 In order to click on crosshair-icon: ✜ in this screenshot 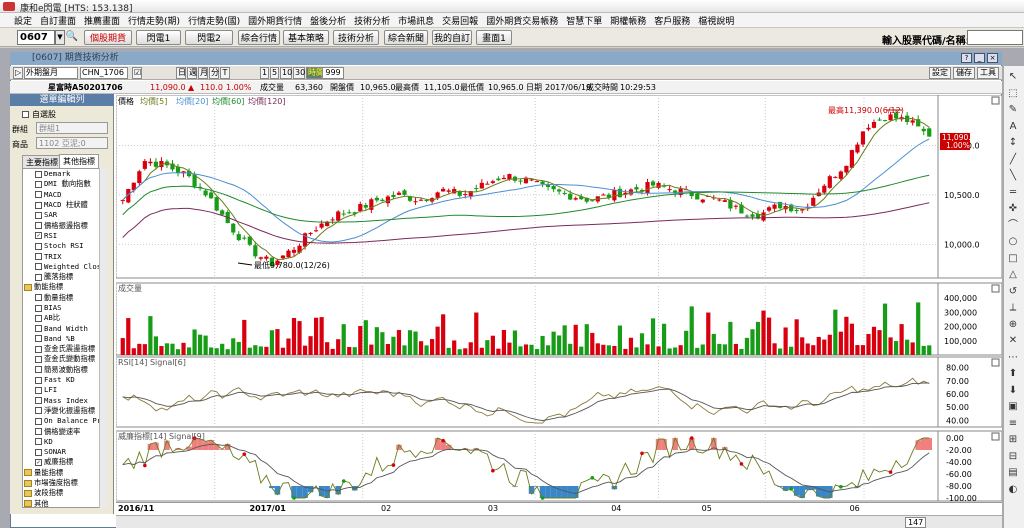, I will do `click(1013, 208)`.